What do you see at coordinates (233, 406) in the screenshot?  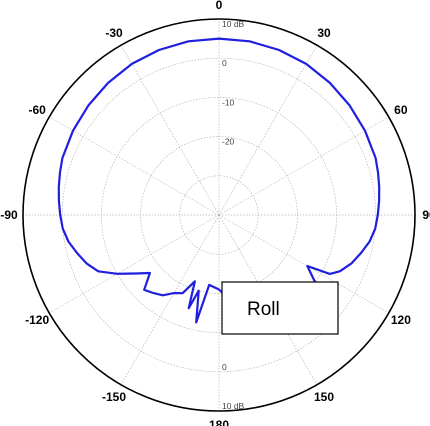 I see `ring-label-bottom-3: 10 dB` at bounding box center [233, 406].